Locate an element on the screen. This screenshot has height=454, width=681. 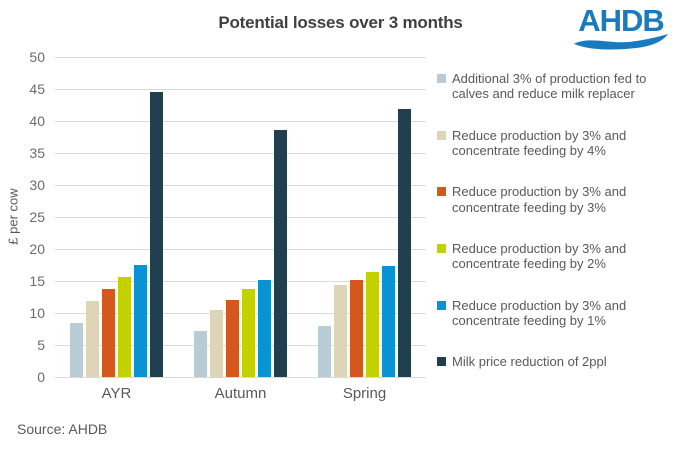
y-tick-label: 45 is located at coordinates (37, 89).